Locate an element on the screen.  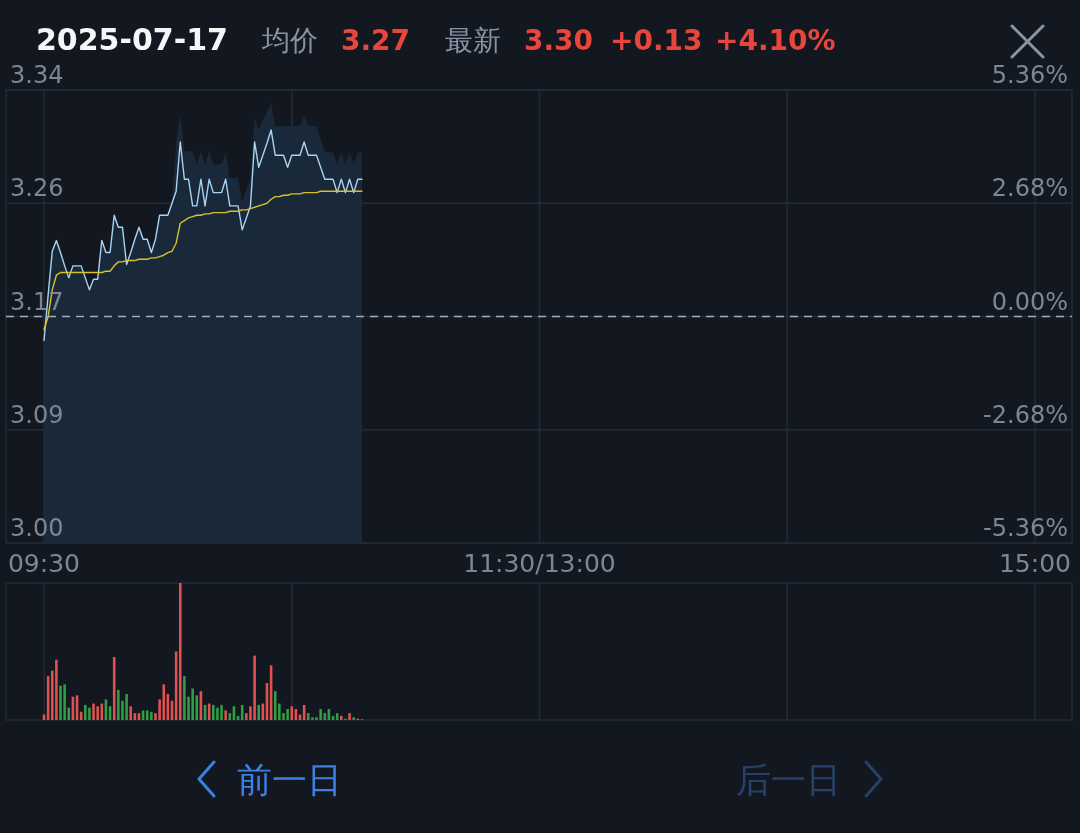
y-tick-label: 3.09 is located at coordinates (37, 414).